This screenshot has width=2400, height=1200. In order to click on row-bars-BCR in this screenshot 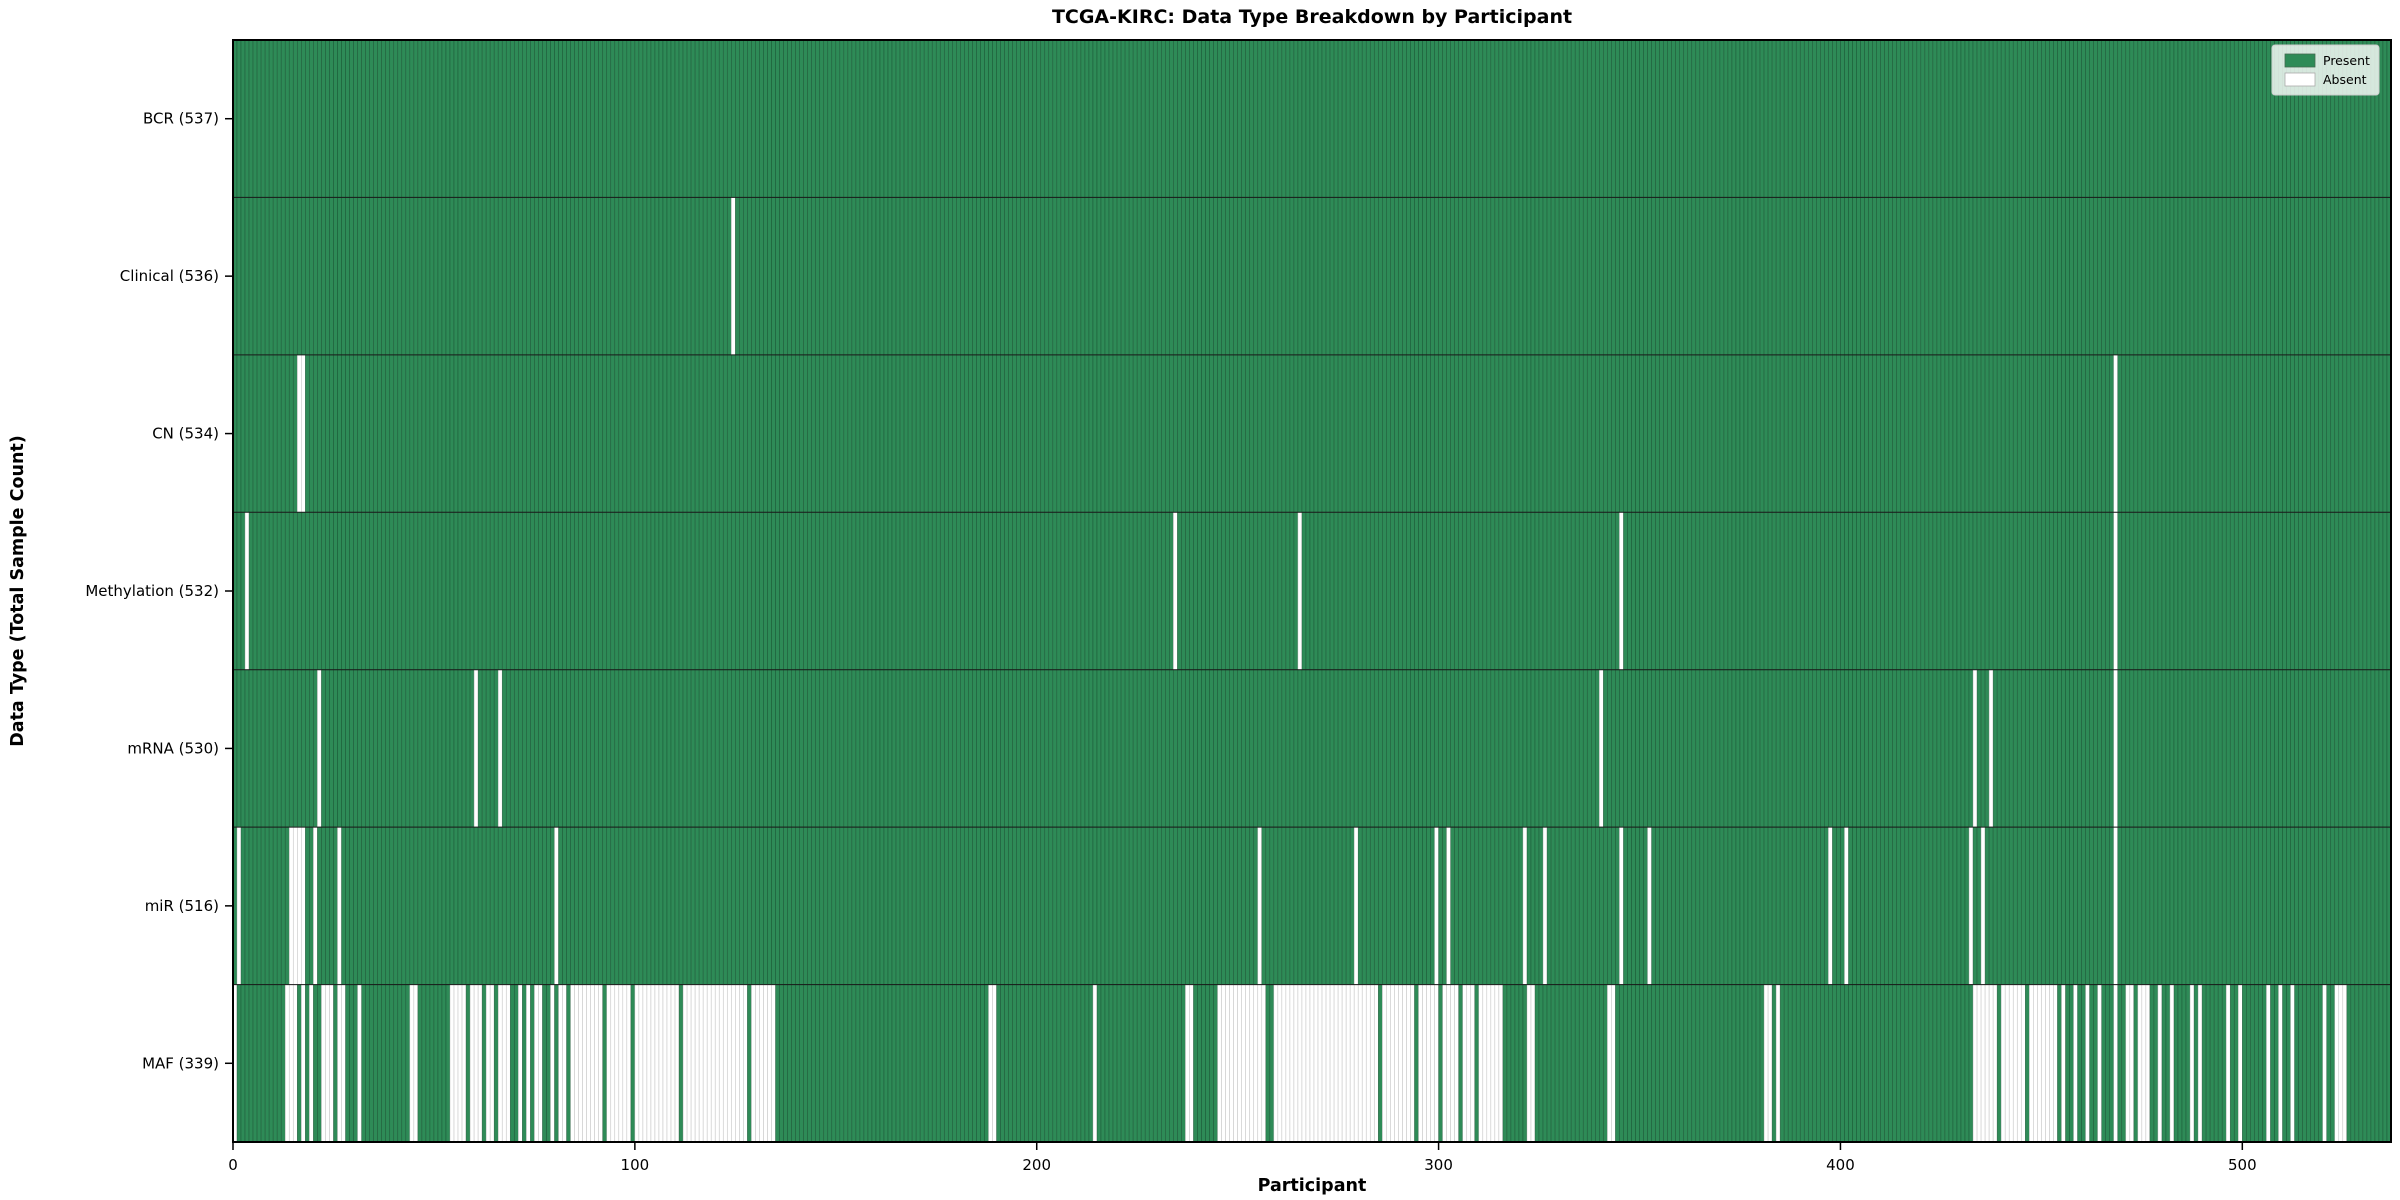, I will do `click(1312, 118)`.